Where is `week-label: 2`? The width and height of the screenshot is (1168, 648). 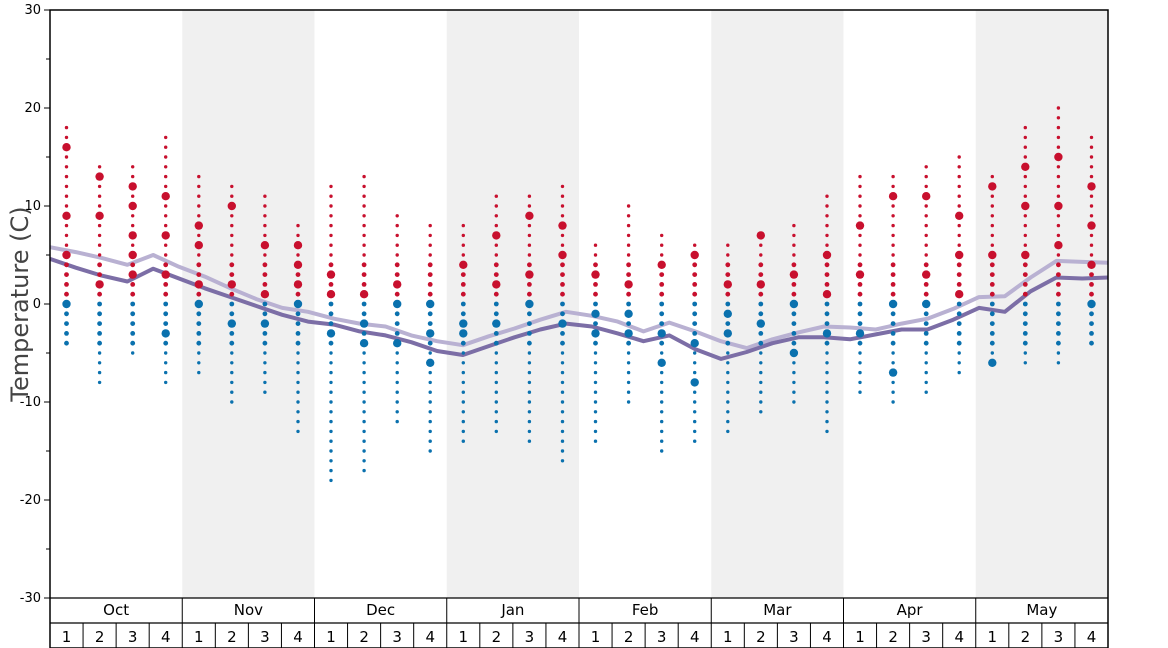 week-label: 2 is located at coordinates (100, 637).